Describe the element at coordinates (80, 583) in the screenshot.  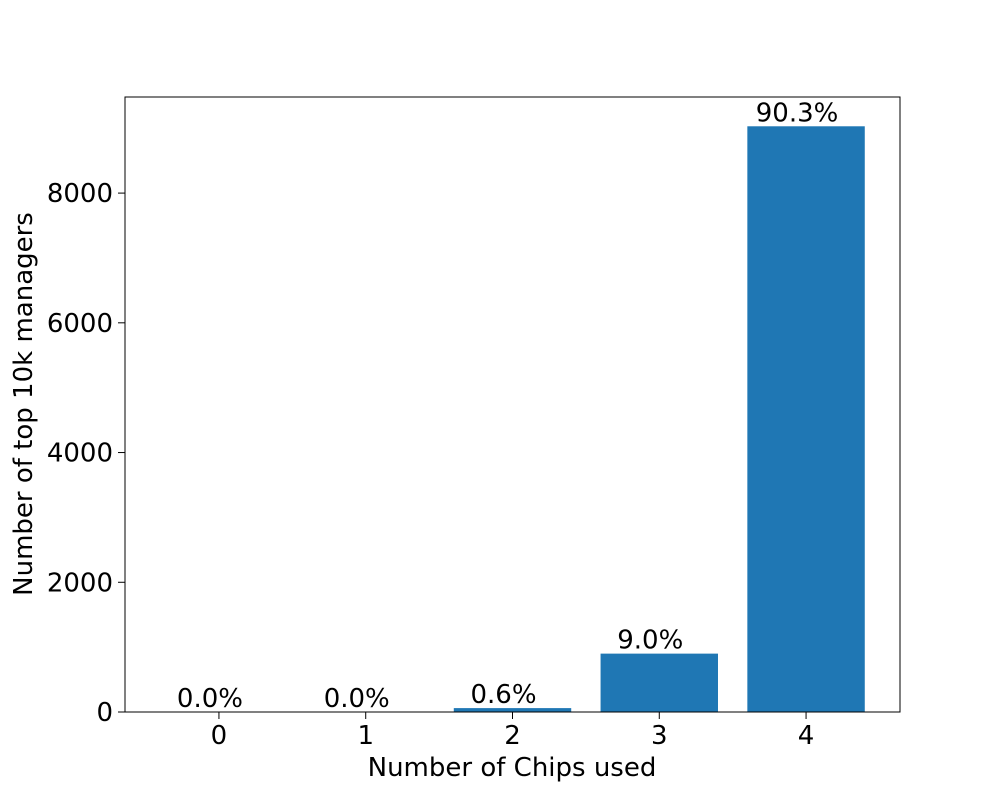
I see `y-tick-label: 2000` at that location.